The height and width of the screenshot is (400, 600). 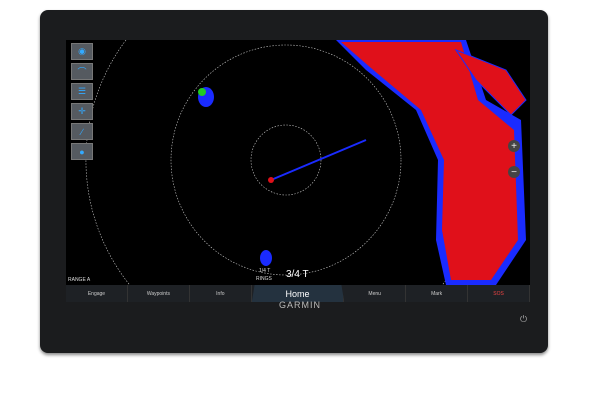 I want to click on bottom-bar: Engage Waypoints Info Home Menu Mark SOS, so click(x=298, y=293).